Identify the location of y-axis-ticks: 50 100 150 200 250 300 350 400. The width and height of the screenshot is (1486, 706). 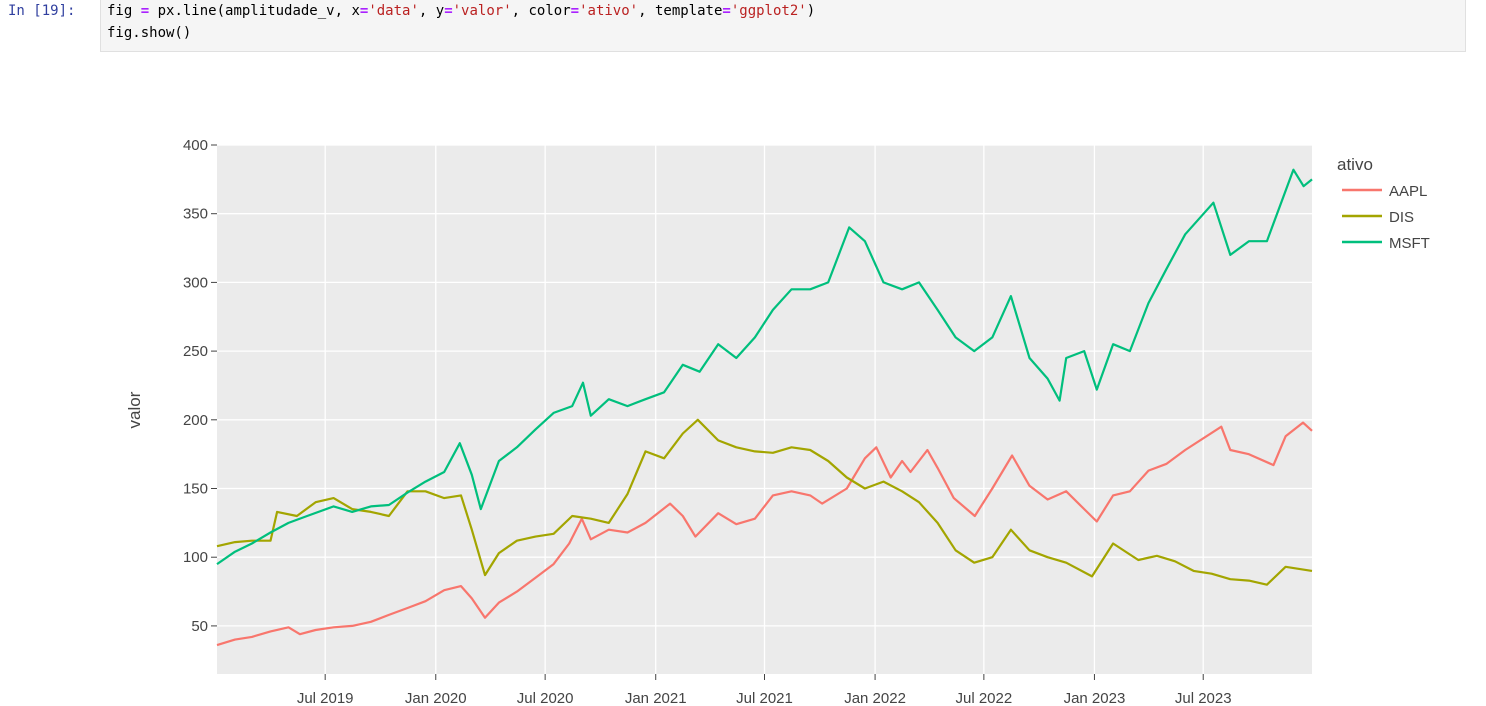
(200, 386).